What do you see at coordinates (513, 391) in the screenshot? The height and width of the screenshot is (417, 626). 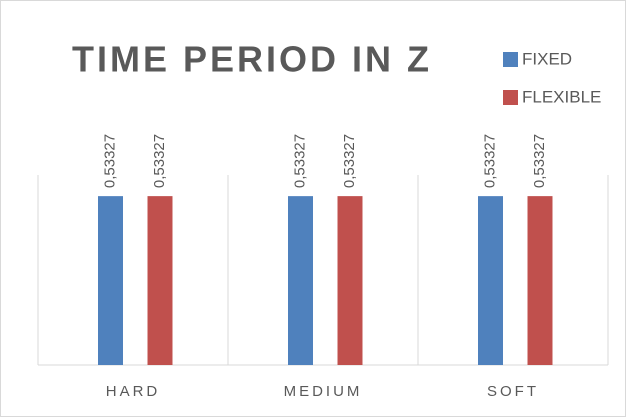 I see `x-tick-label: SOFT` at bounding box center [513, 391].